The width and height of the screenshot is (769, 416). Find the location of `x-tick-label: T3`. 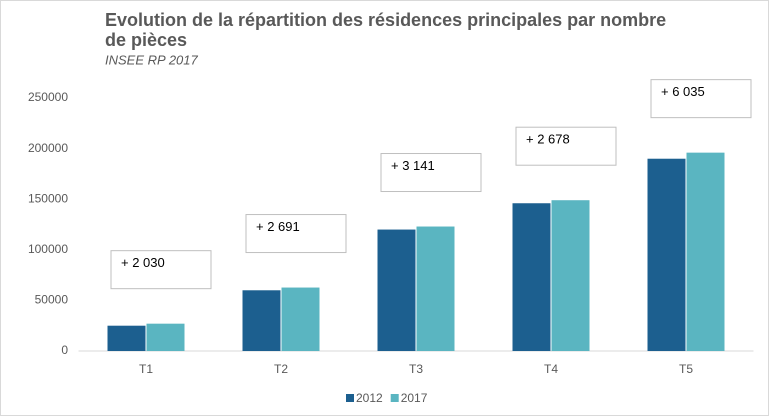

x-tick-label: T3 is located at coordinates (416, 369).